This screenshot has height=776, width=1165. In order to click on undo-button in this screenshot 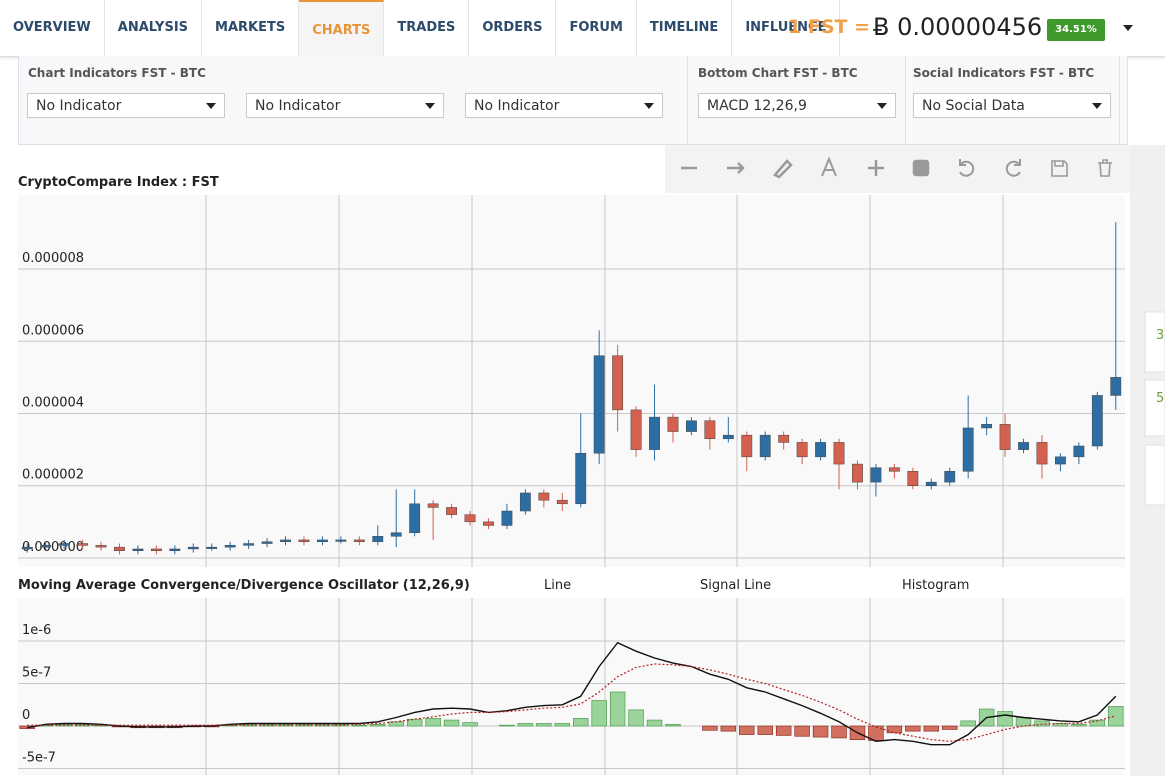, I will do `click(967, 168)`.